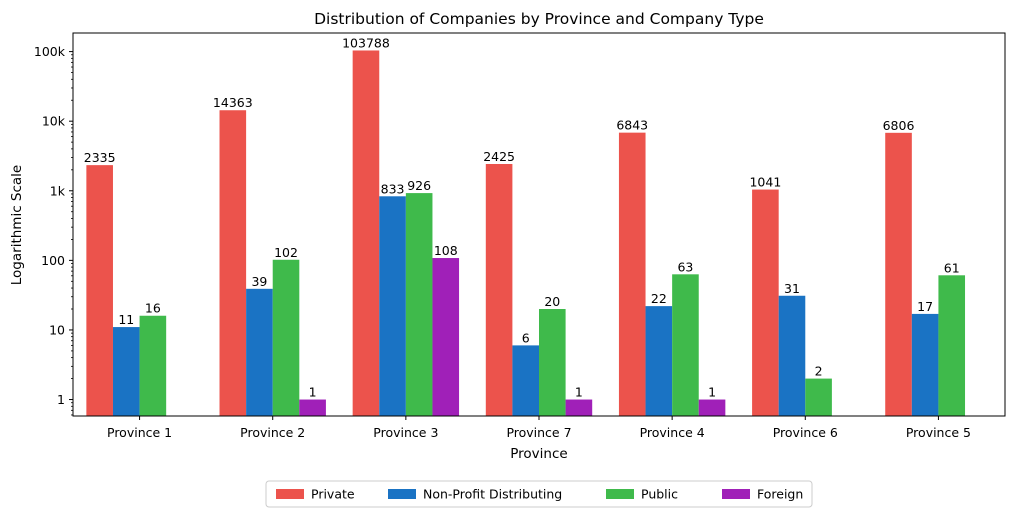 This screenshot has width=1013, height=517. Describe the element at coordinates (526, 337) in the screenshot. I see `data-label: 6` at that location.